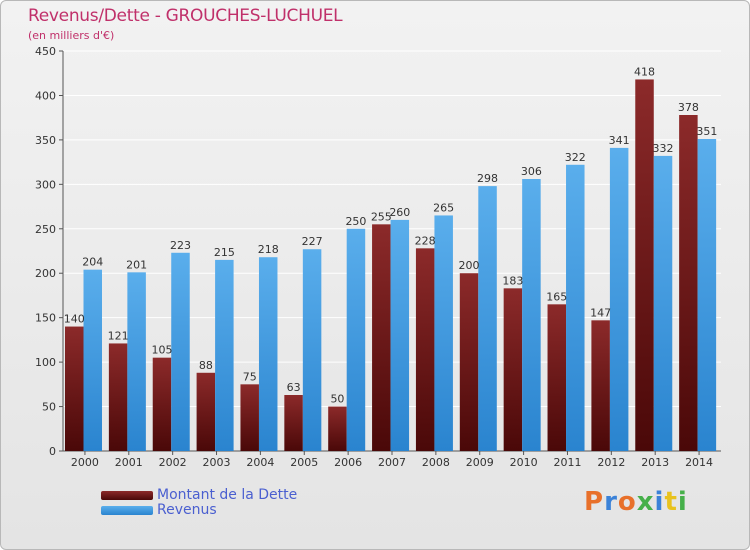  Describe the element at coordinates (85, 462) in the screenshot. I see `x-tick-label: 2000` at that location.